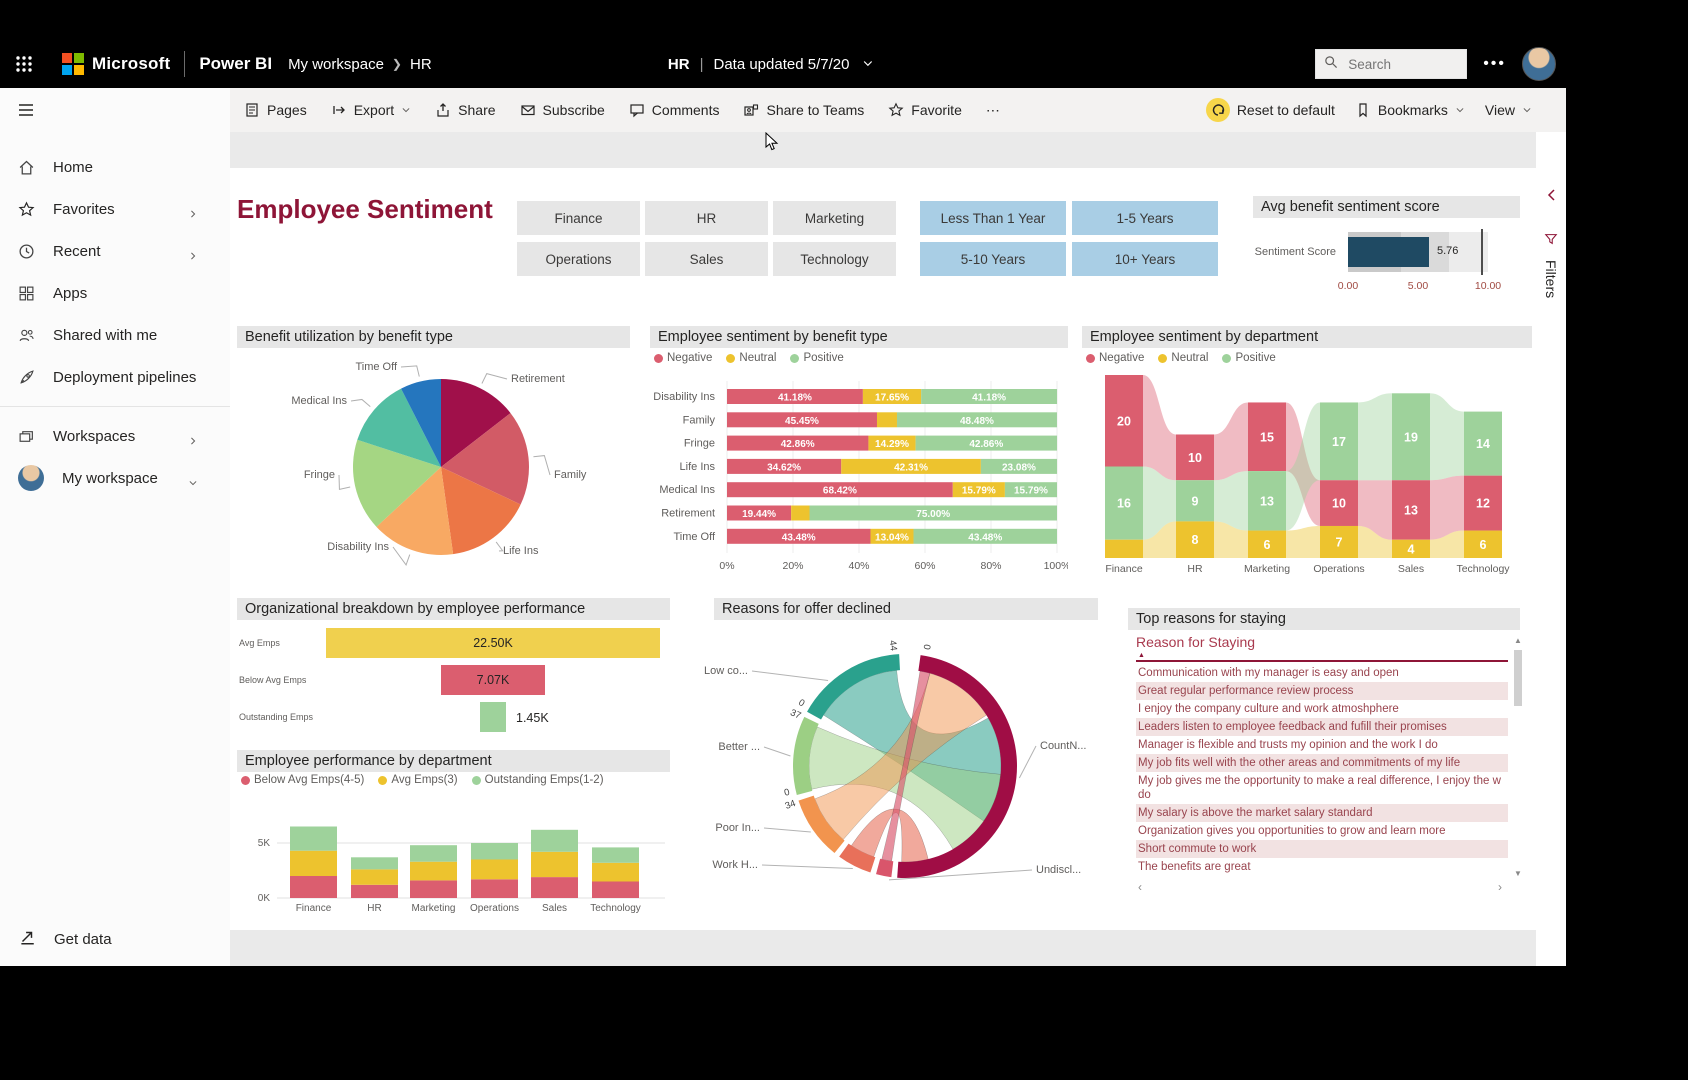 The width and height of the screenshot is (1688, 1080). I want to click on hamburger-menu-icon, so click(26, 112).